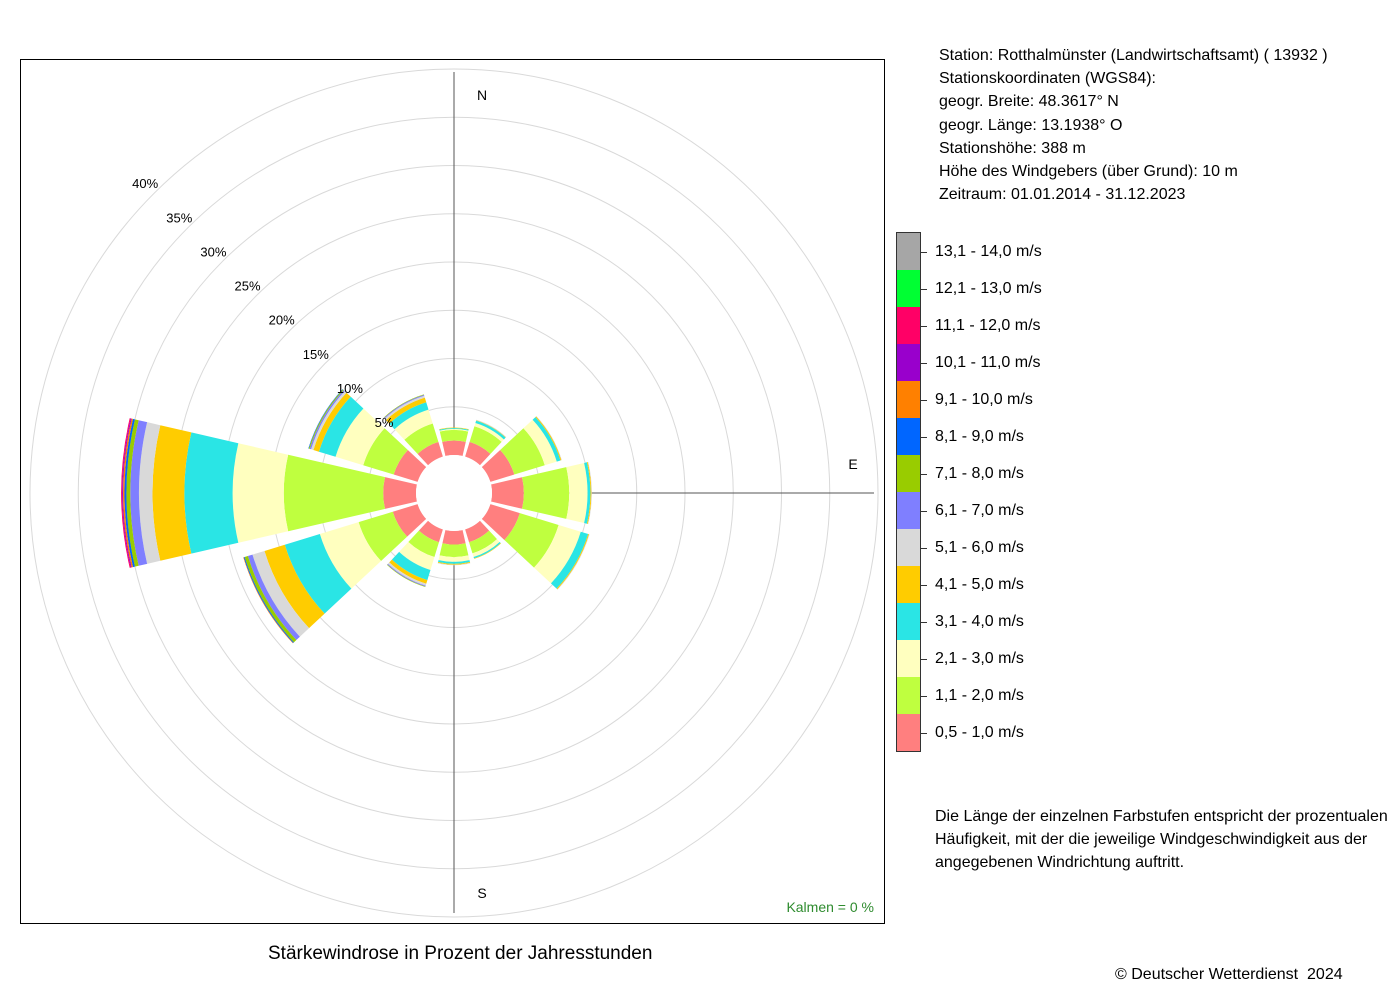 The image size is (1400, 1000). I want to click on radial-tick-label-15: 15%, so click(316, 354).